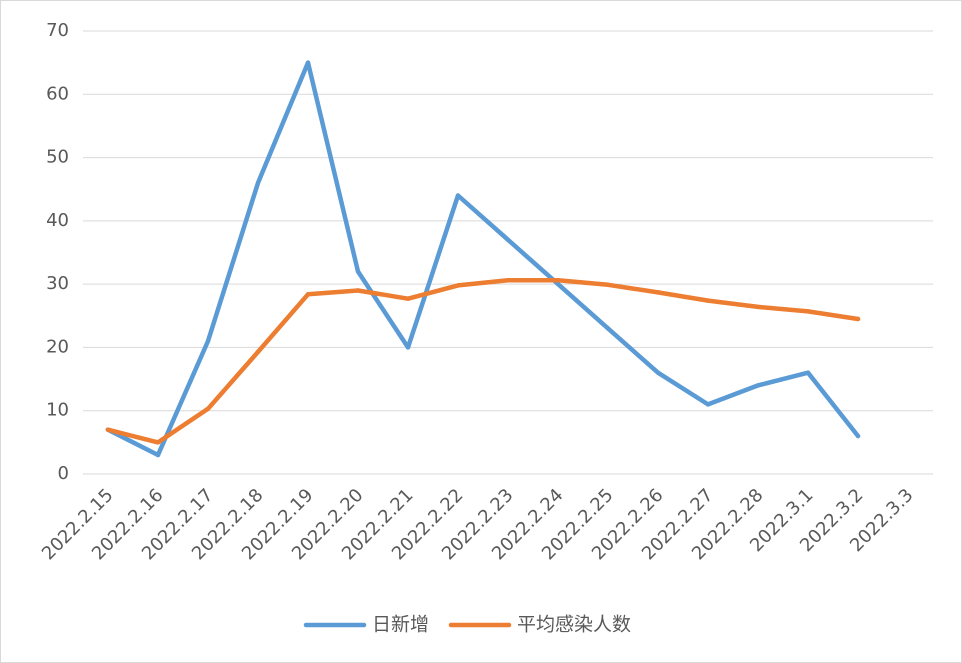 Image resolution: width=962 pixels, height=663 pixels. What do you see at coordinates (57, 410) in the screenshot?
I see `y-tick-label: 10` at bounding box center [57, 410].